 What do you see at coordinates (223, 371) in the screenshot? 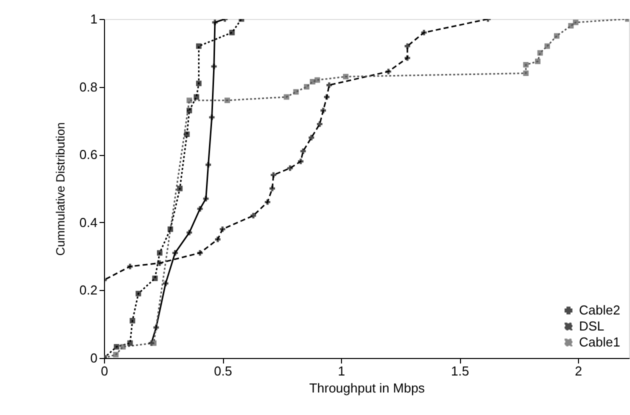
I see `x-tick-label: 0.5` at bounding box center [223, 371].